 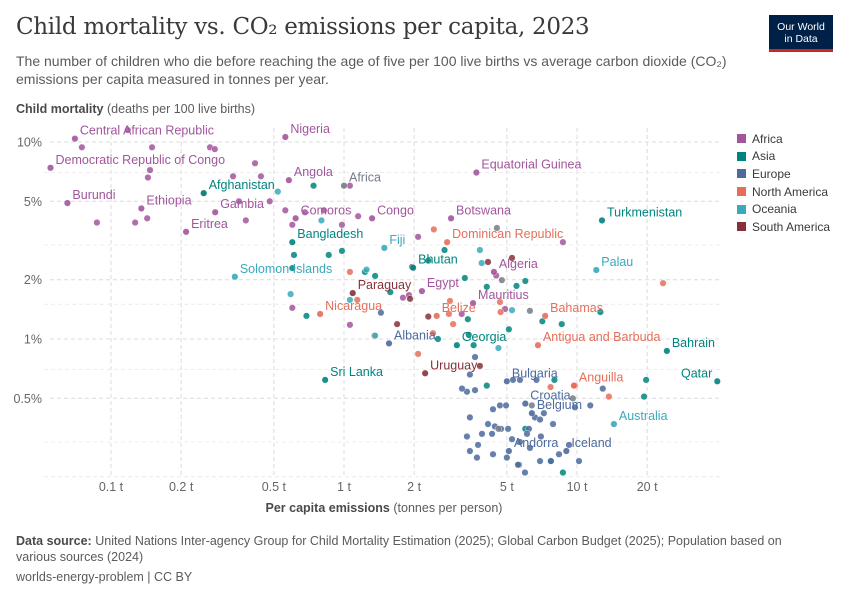 What do you see at coordinates (783, 192) in the screenshot?
I see `legend-item: North America` at bounding box center [783, 192].